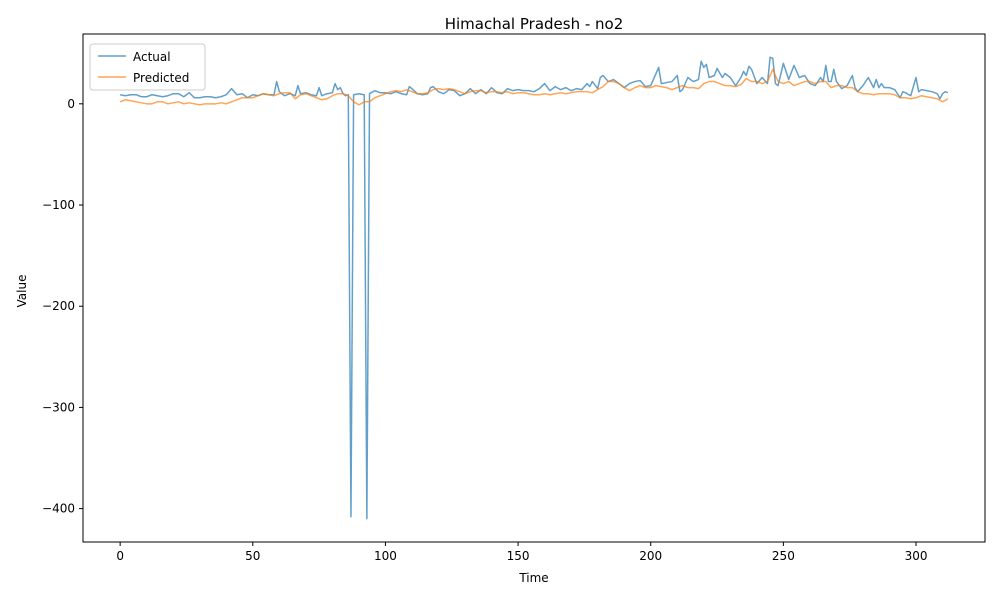 This screenshot has width=1000, height=604. Describe the element at coordinates (161, 78) in the screenshot. I see `legend-predicted-label: Predicted` at that location.